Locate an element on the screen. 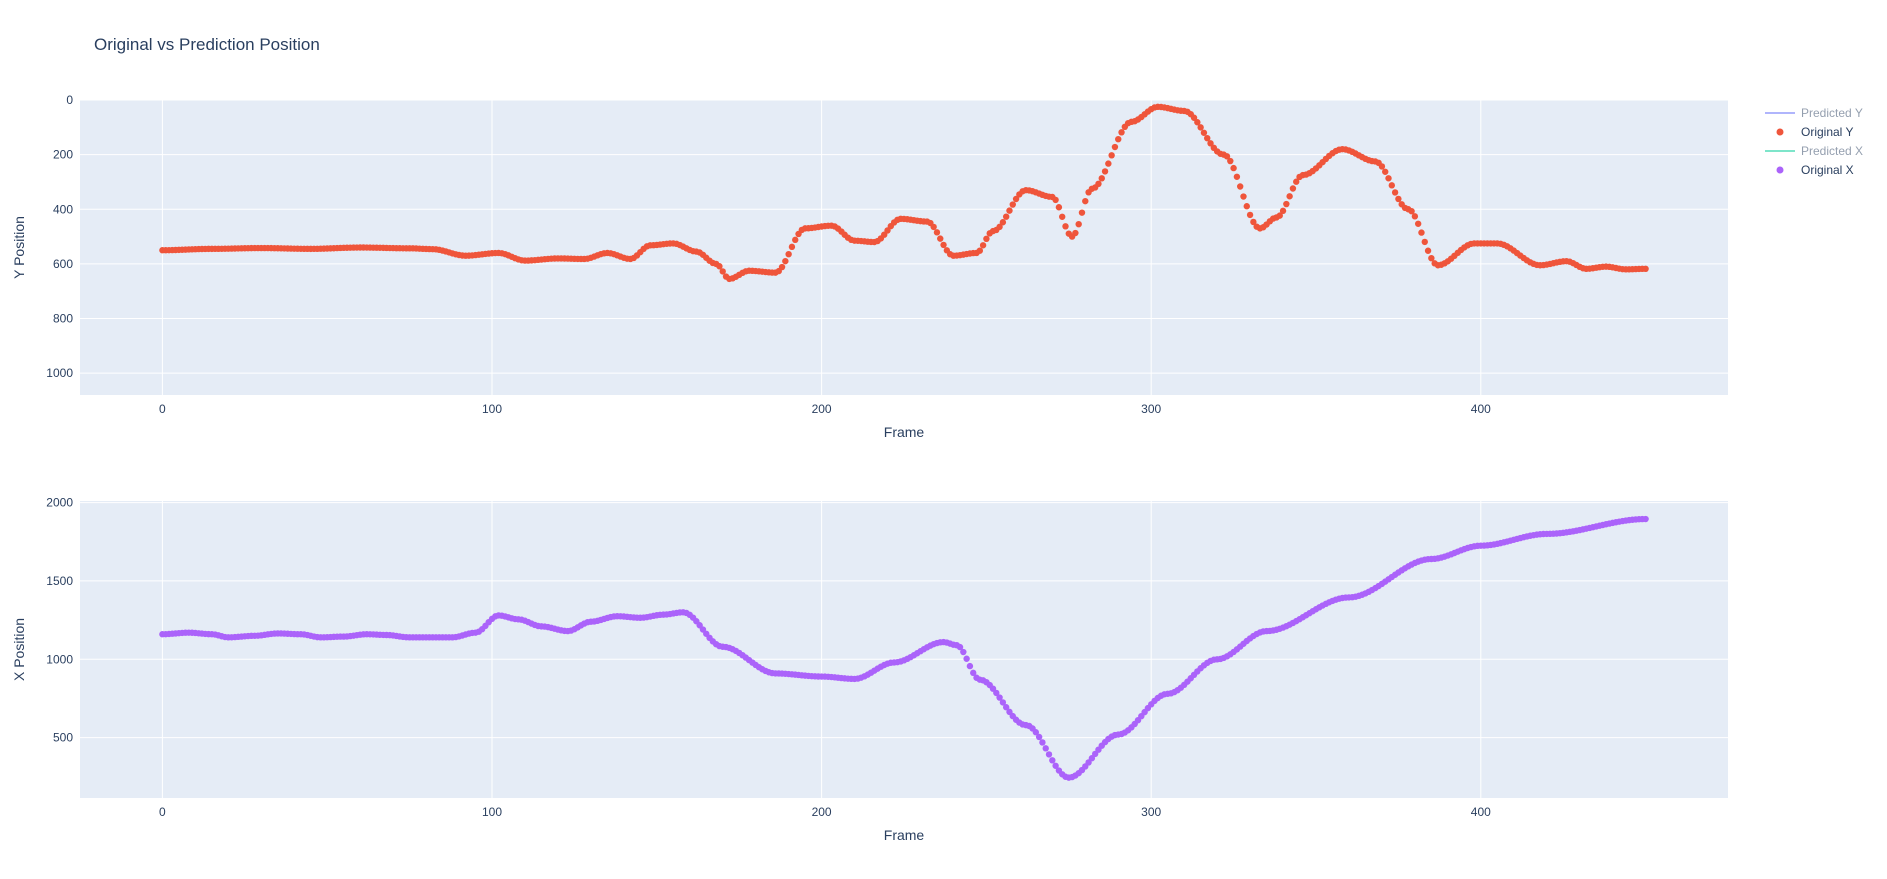 This screenshot has height=879, width=1887. x-tick-label: 200 is located at coordinates (822, 812).